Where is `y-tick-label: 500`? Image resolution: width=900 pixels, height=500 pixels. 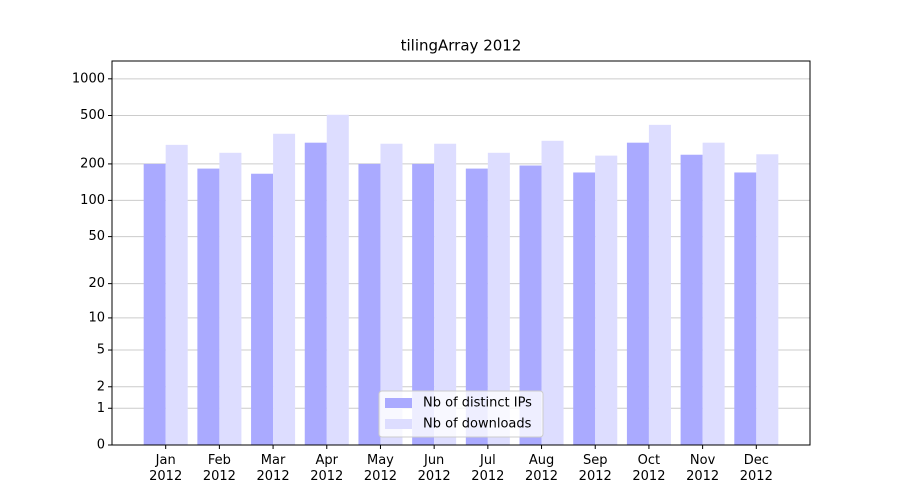 y-tick-label: 500 is located at coordinates (92, 115).